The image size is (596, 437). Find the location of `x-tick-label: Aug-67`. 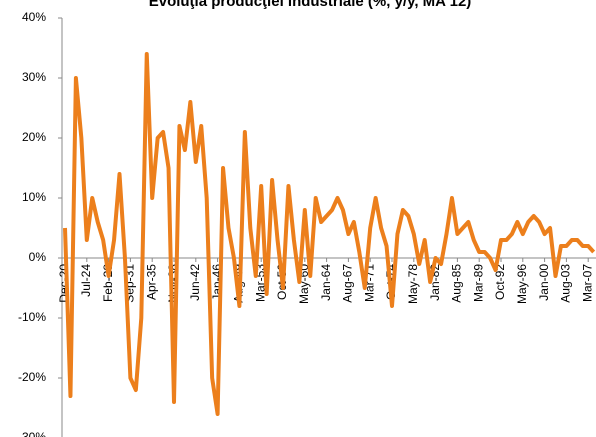

x-tick-label: Aug-67 is located at coordinates (348, 283).